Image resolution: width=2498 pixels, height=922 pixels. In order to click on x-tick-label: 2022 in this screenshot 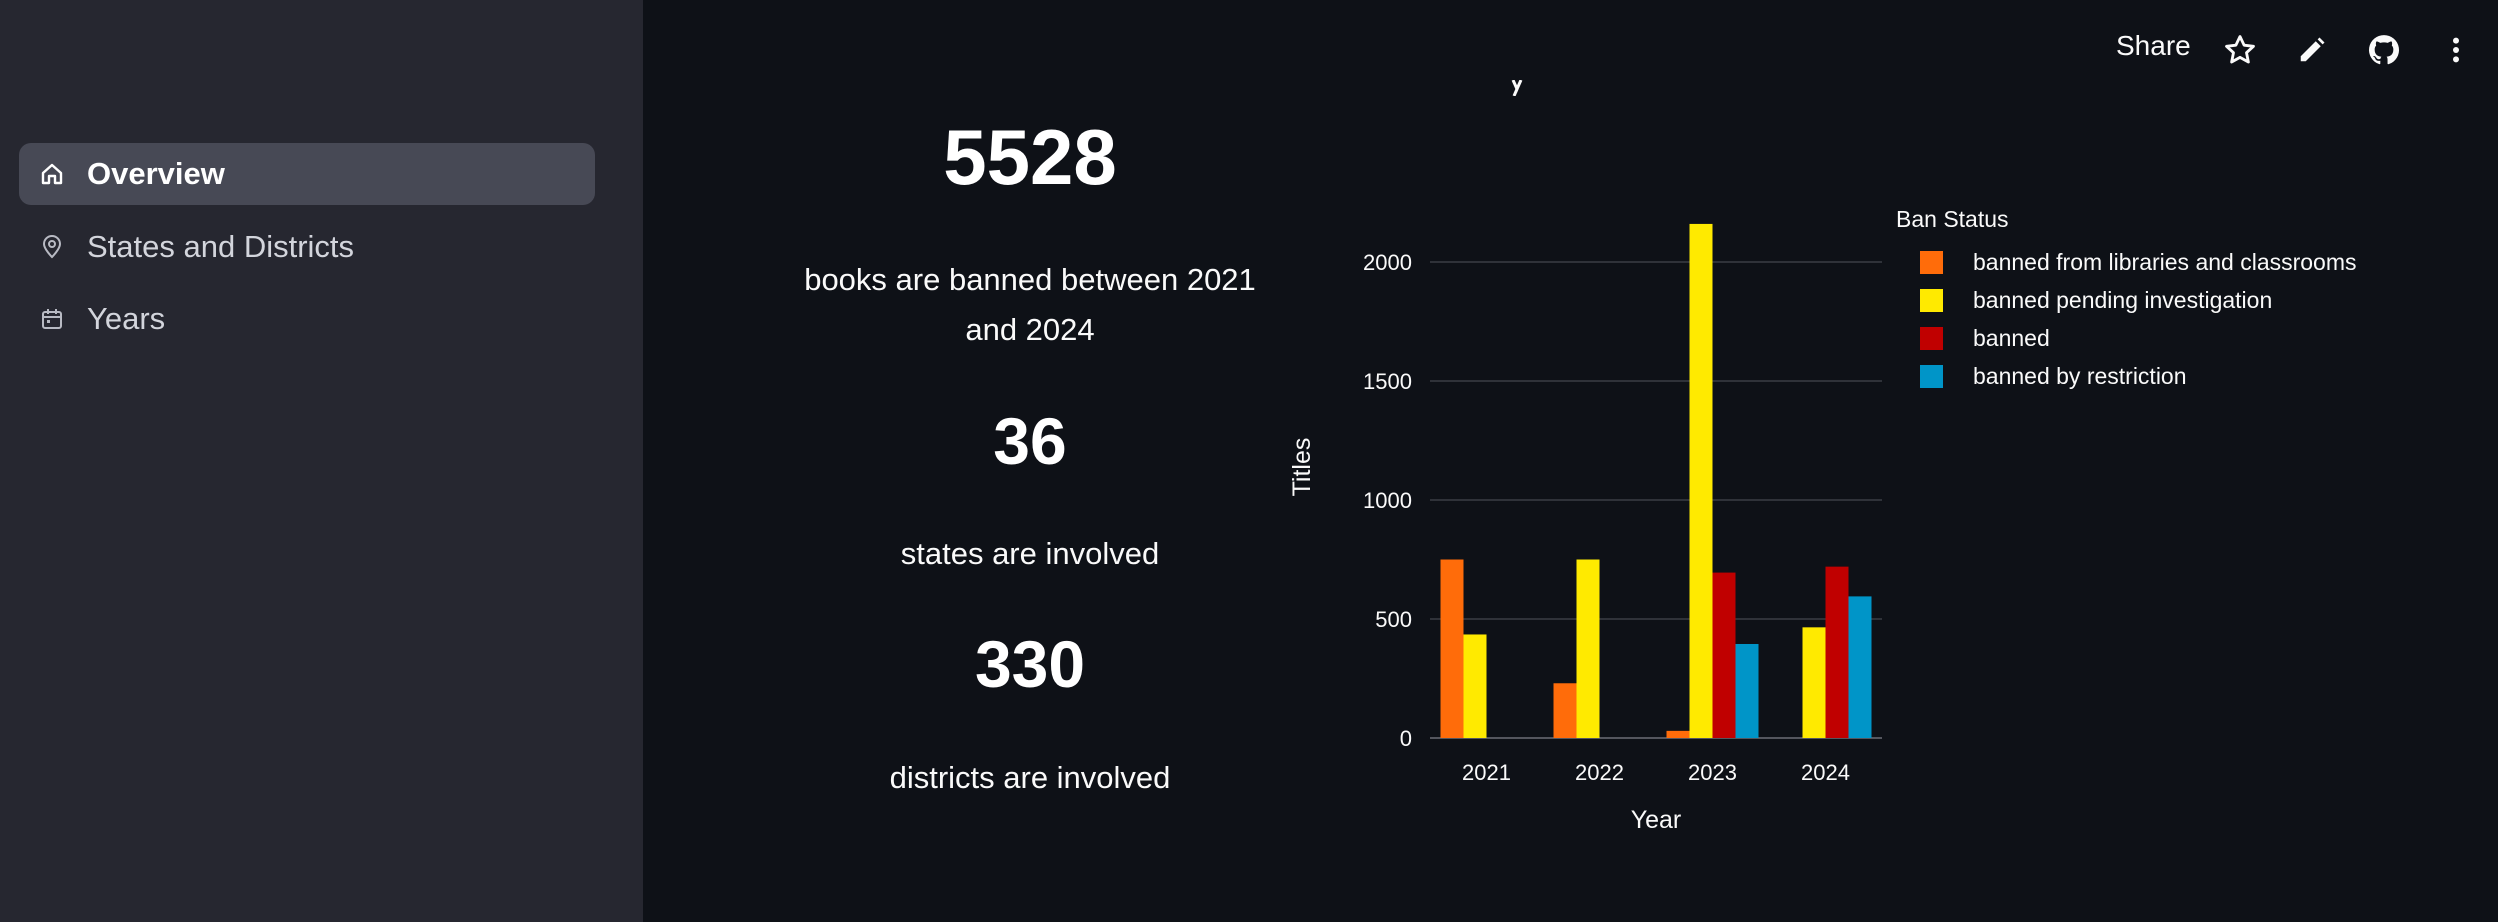, I will do `click(1599, 772)`.